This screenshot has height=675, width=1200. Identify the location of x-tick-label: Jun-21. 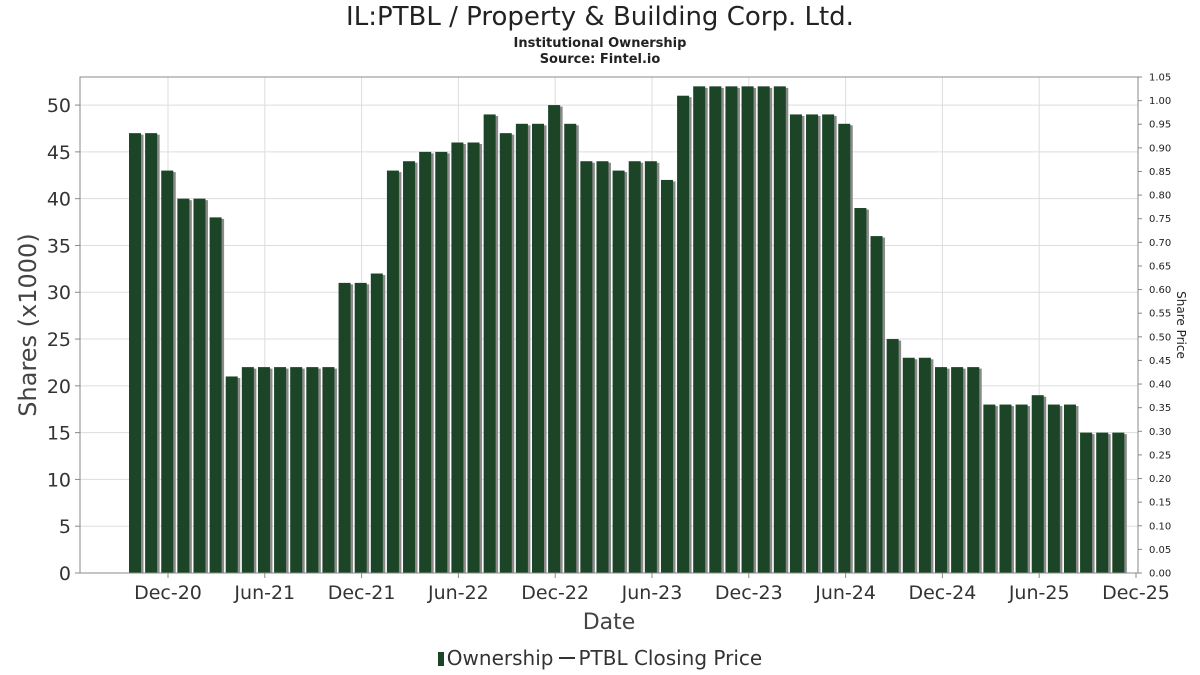
(264, 593).